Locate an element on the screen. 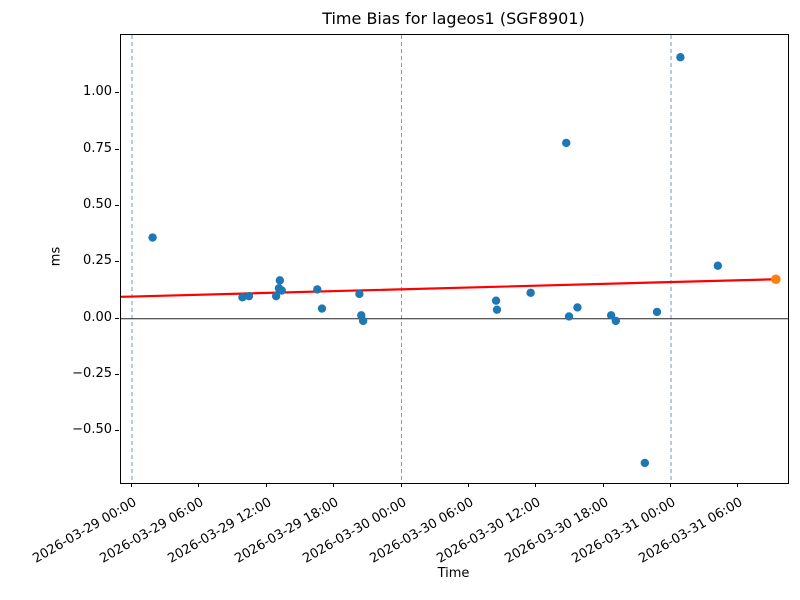 This screenshot has width=800, height=600. y-tick-label: 0.50 is located at coordinates (97, 204).